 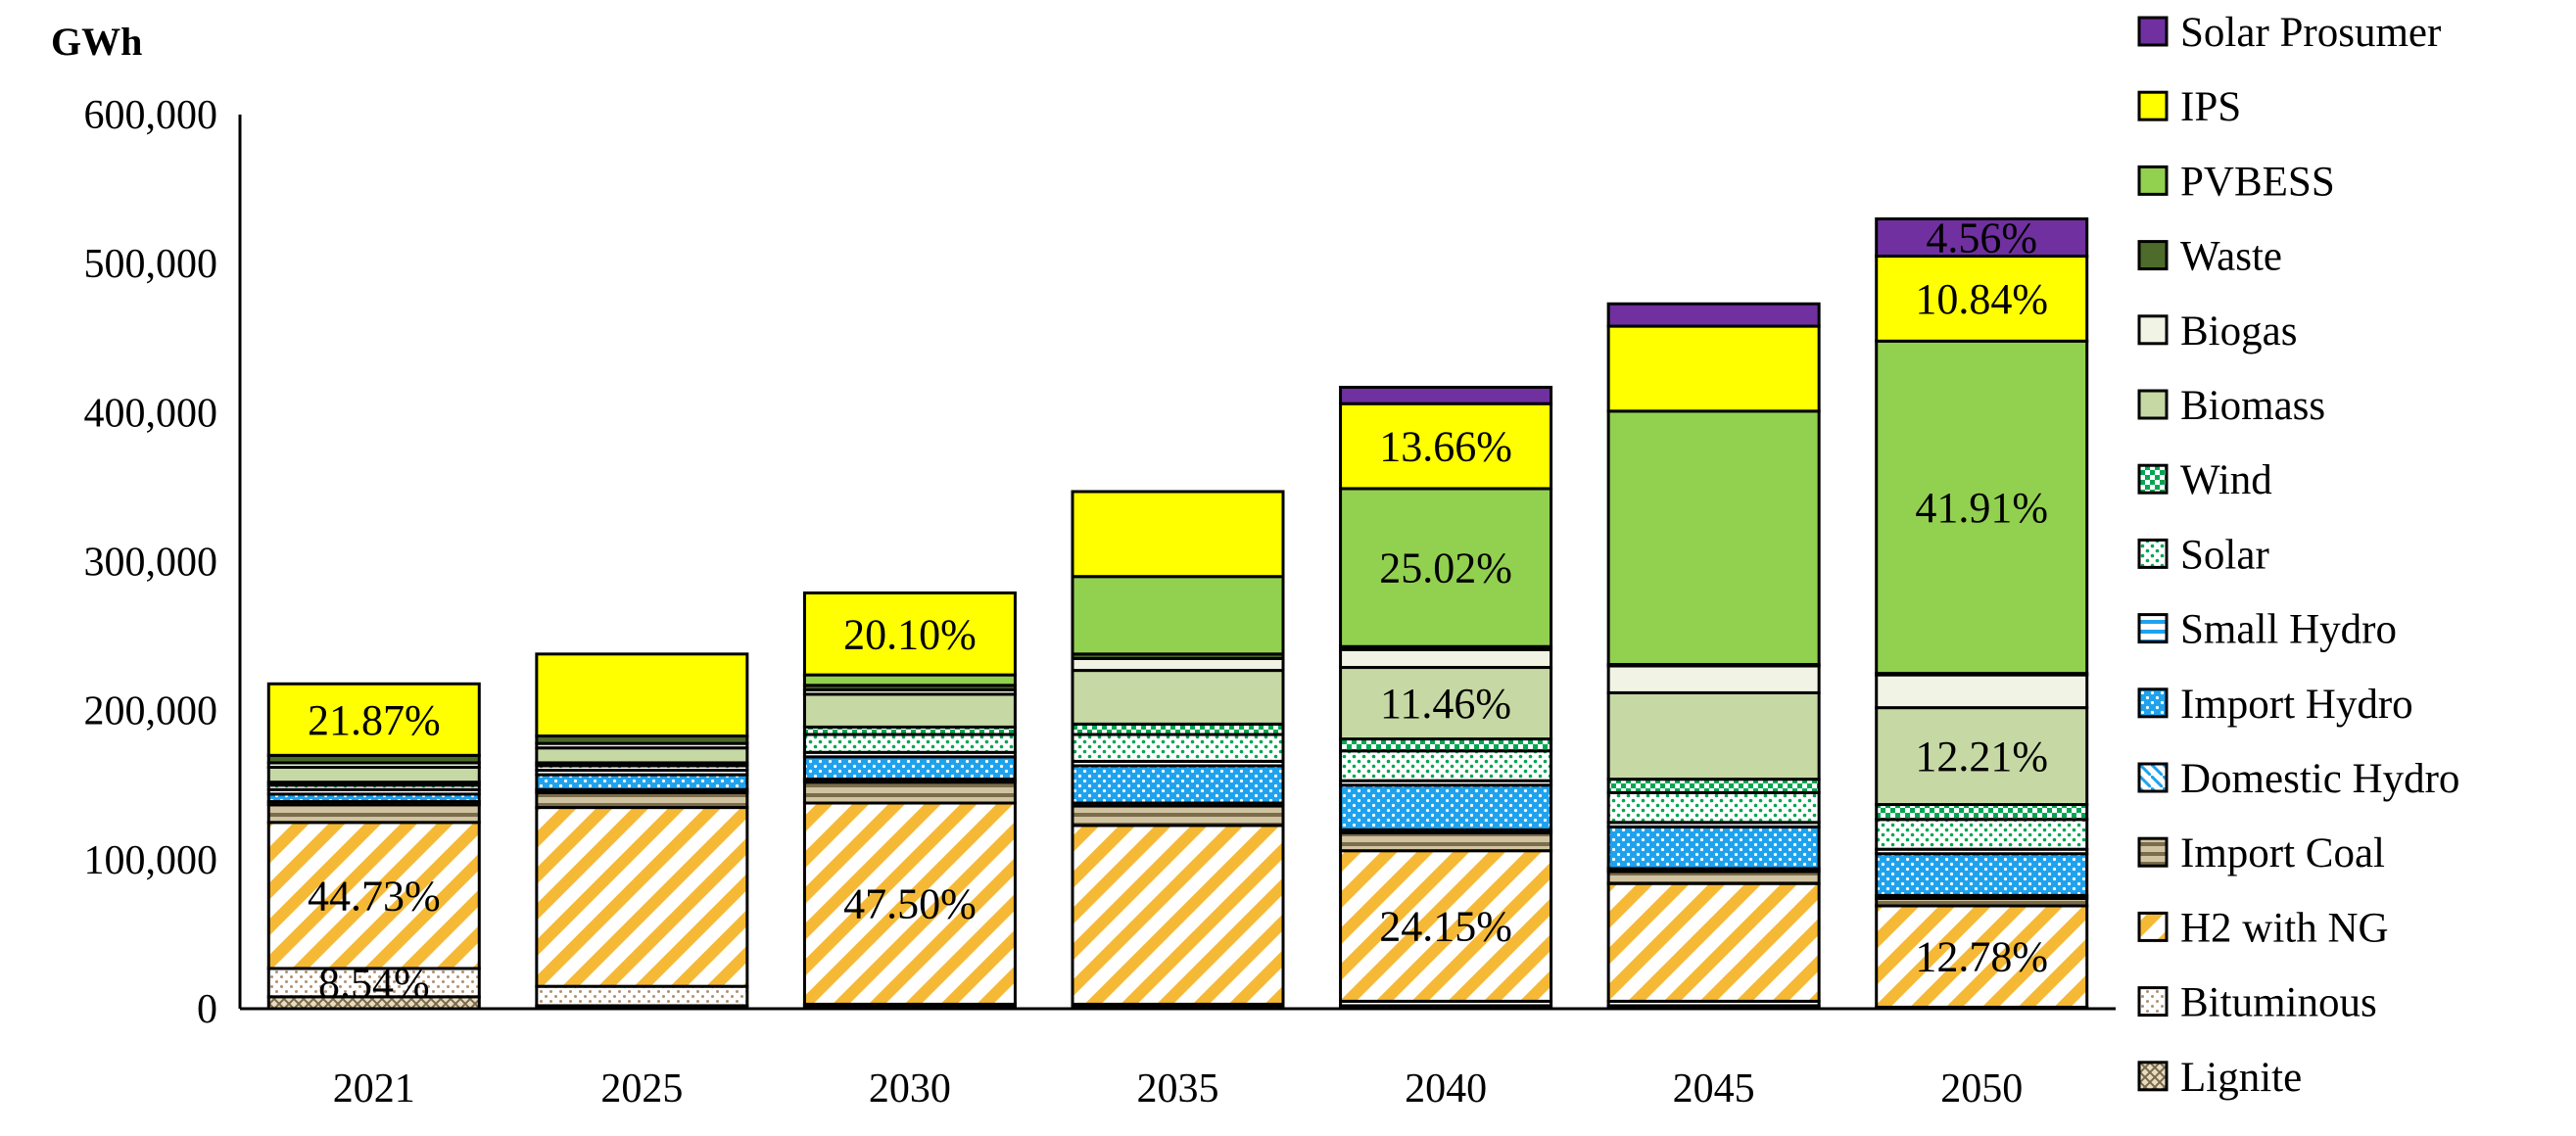 What do you see at coordinates (1982, 614) in the screenshot?
I see `bar-stack-2050` at bounding box center [1982, 614].